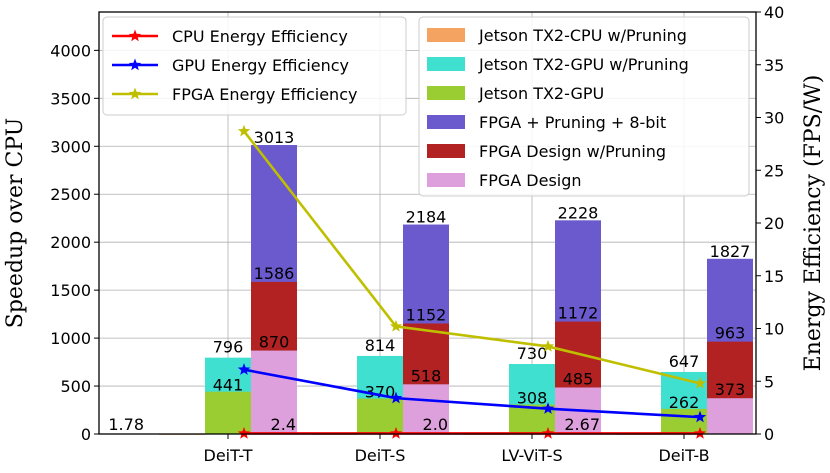 The height and width of the screenshot is (473, 830). What do you see at coordinates (578, 378) in the screenshot?
I see `data-label: 485` at bounding box center [578, 378].